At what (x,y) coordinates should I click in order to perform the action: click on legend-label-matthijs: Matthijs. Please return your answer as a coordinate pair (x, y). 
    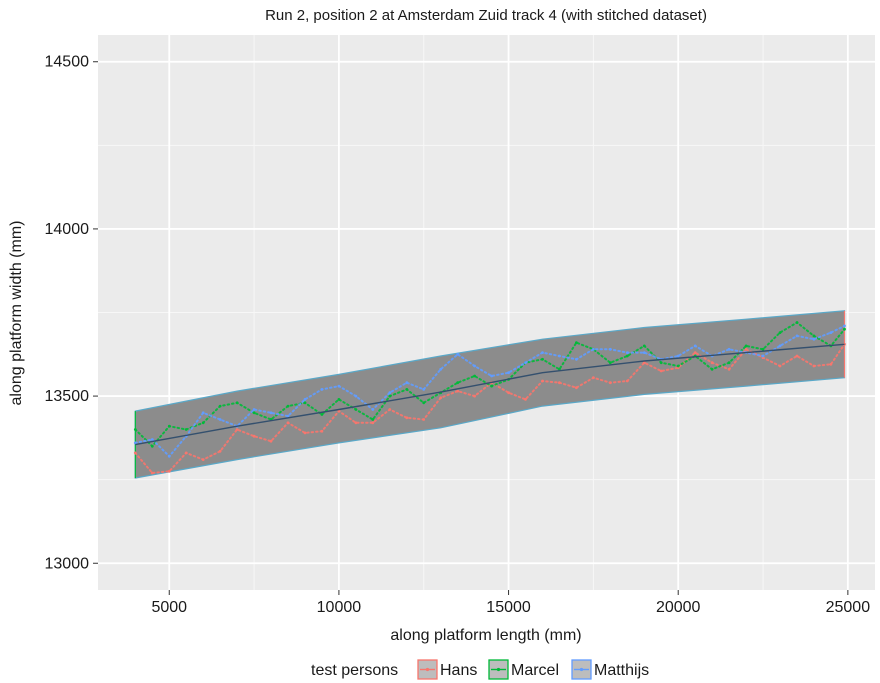
    Looking at the image, I should click on (621, 670).